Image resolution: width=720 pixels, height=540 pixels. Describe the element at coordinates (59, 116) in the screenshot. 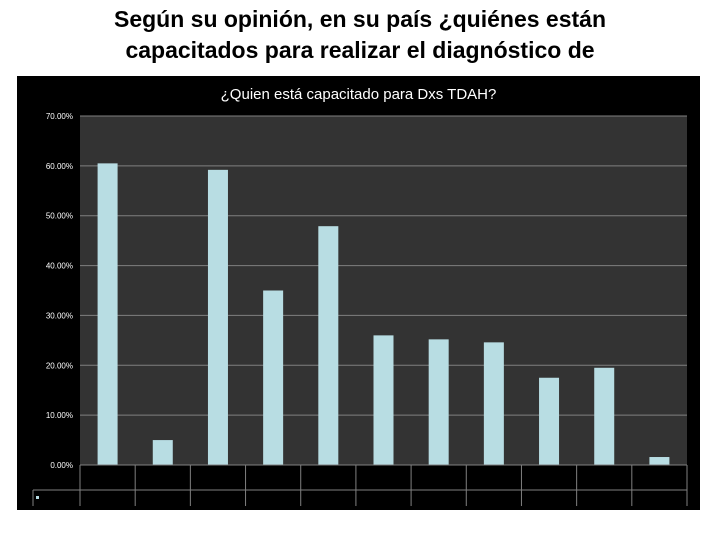

I see `y-tick-label: 70.00%` at that location.